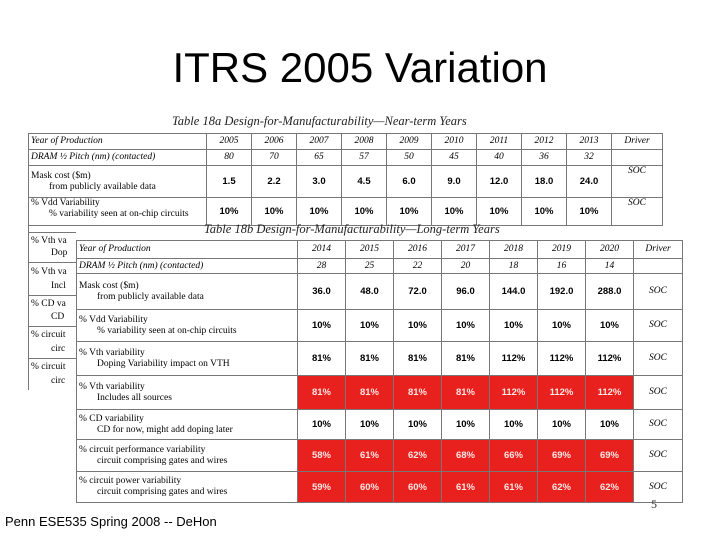 This screenshot has width=720, height=540. What do you see at coordinates (65, 203) in the screenshot?
I see `table-a-vdd-label-1: % Vdd Variability` at bounding box center [65, 203].